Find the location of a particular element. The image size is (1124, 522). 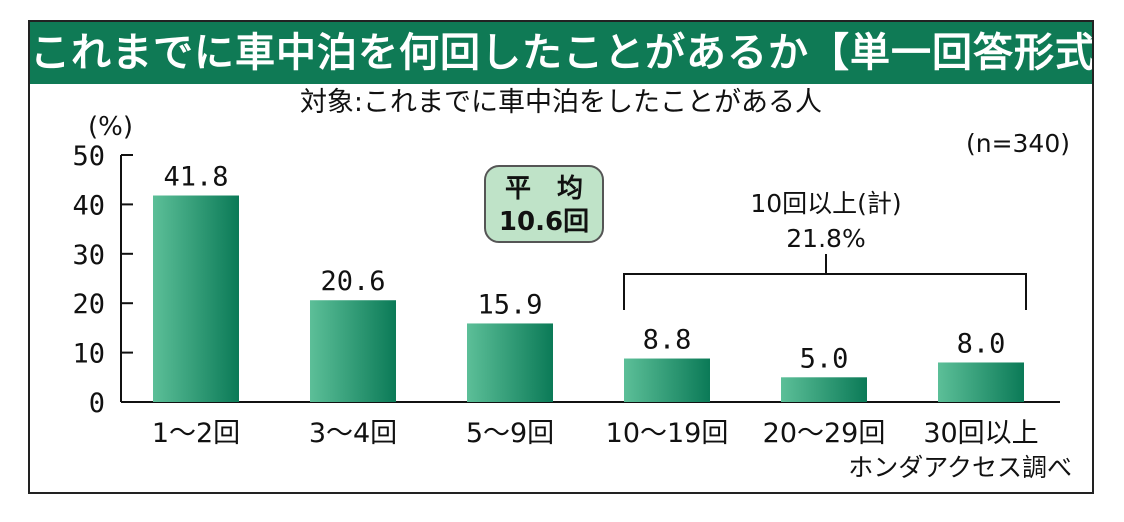

average-box: 平 均 10.6回 is located at coordinates (544, 204).